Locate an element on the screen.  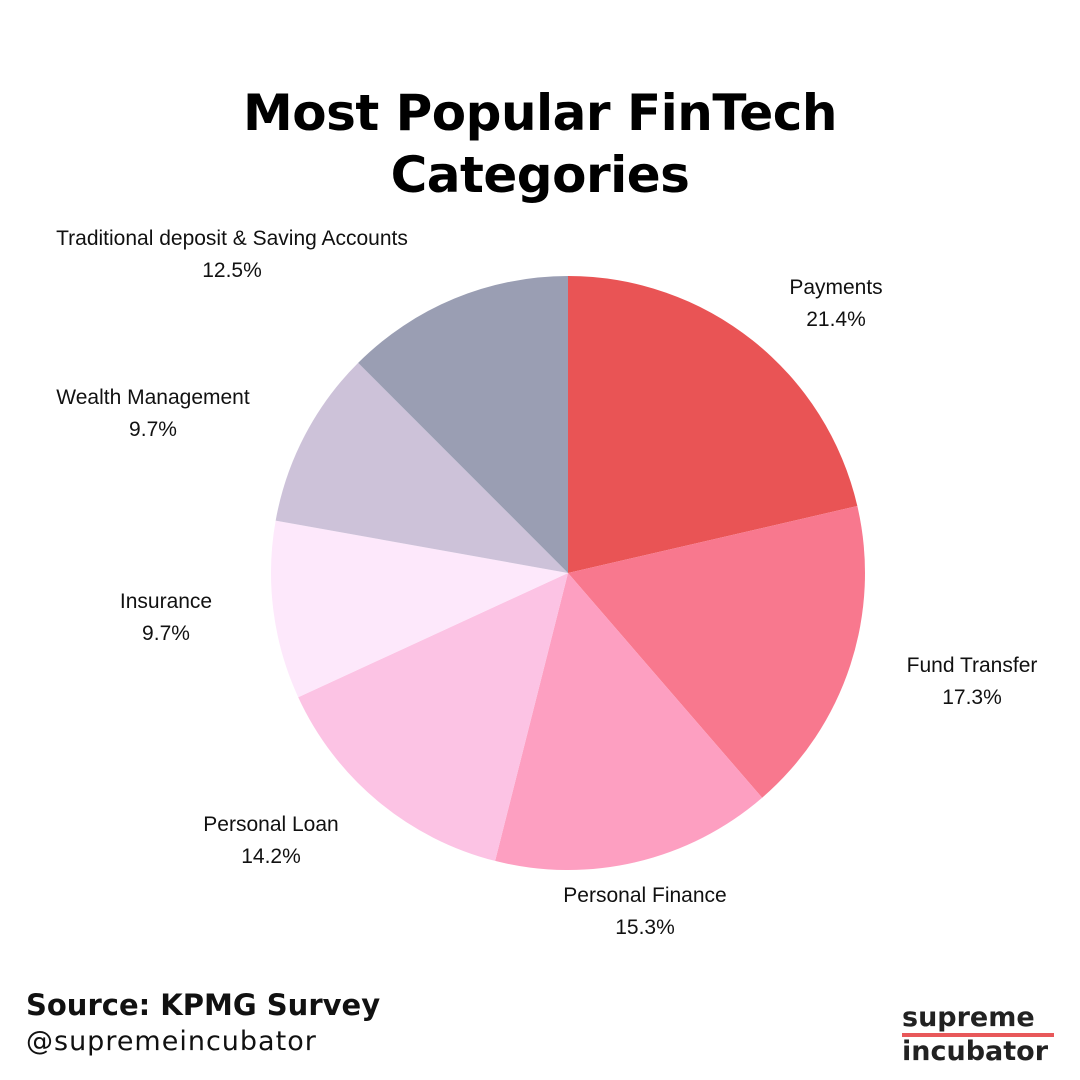
pie-slice-wealth-management is located at coordinates (421, 467).